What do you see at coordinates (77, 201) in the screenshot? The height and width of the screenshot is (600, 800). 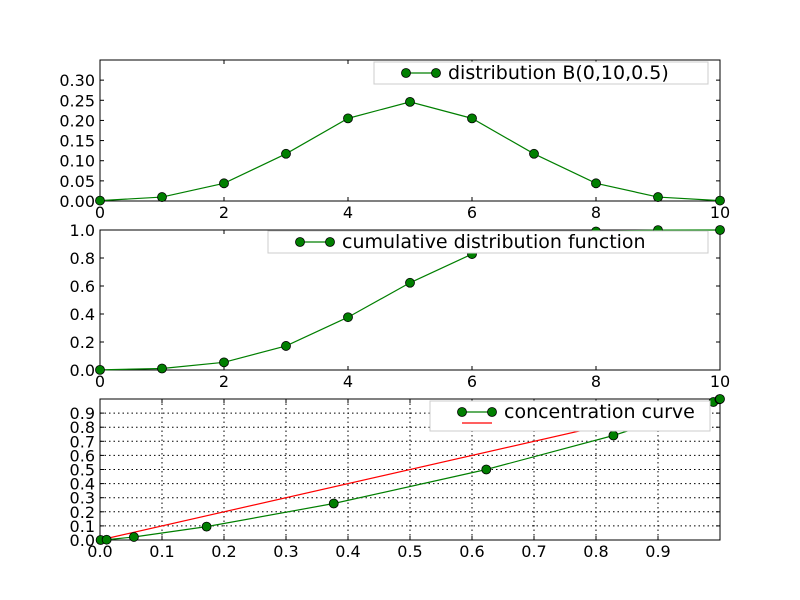 I see `y-tick-label: 0.00` at bounding box center [77, 201].